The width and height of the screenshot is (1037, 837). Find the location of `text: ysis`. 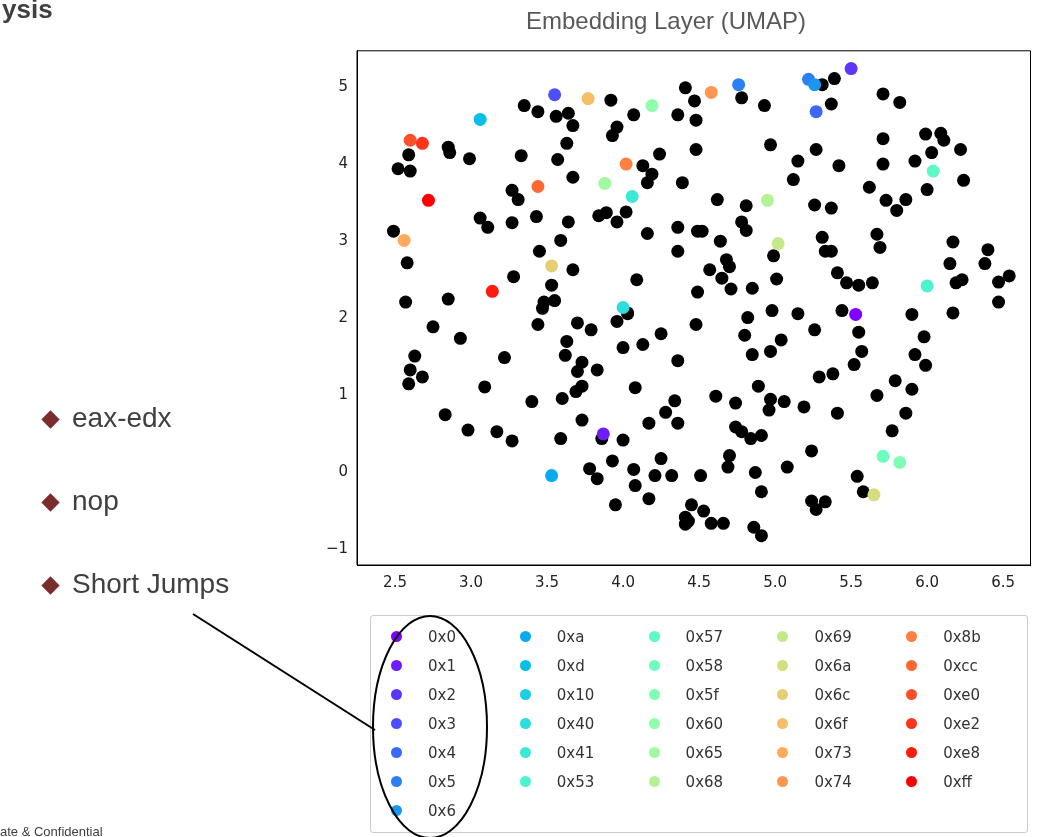

text: ysis is located at coordinates (27, 12).